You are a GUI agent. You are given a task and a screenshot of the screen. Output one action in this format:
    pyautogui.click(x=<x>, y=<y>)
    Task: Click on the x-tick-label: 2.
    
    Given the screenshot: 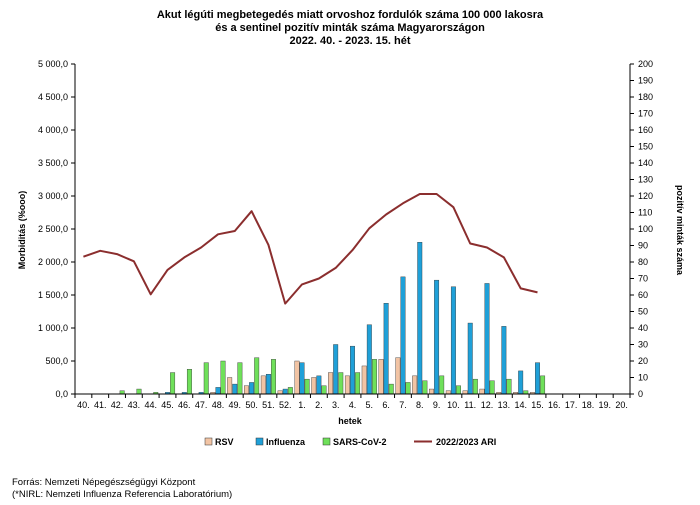 What is the action you would take?
    pyautogui.click(x=319, y=405)
    